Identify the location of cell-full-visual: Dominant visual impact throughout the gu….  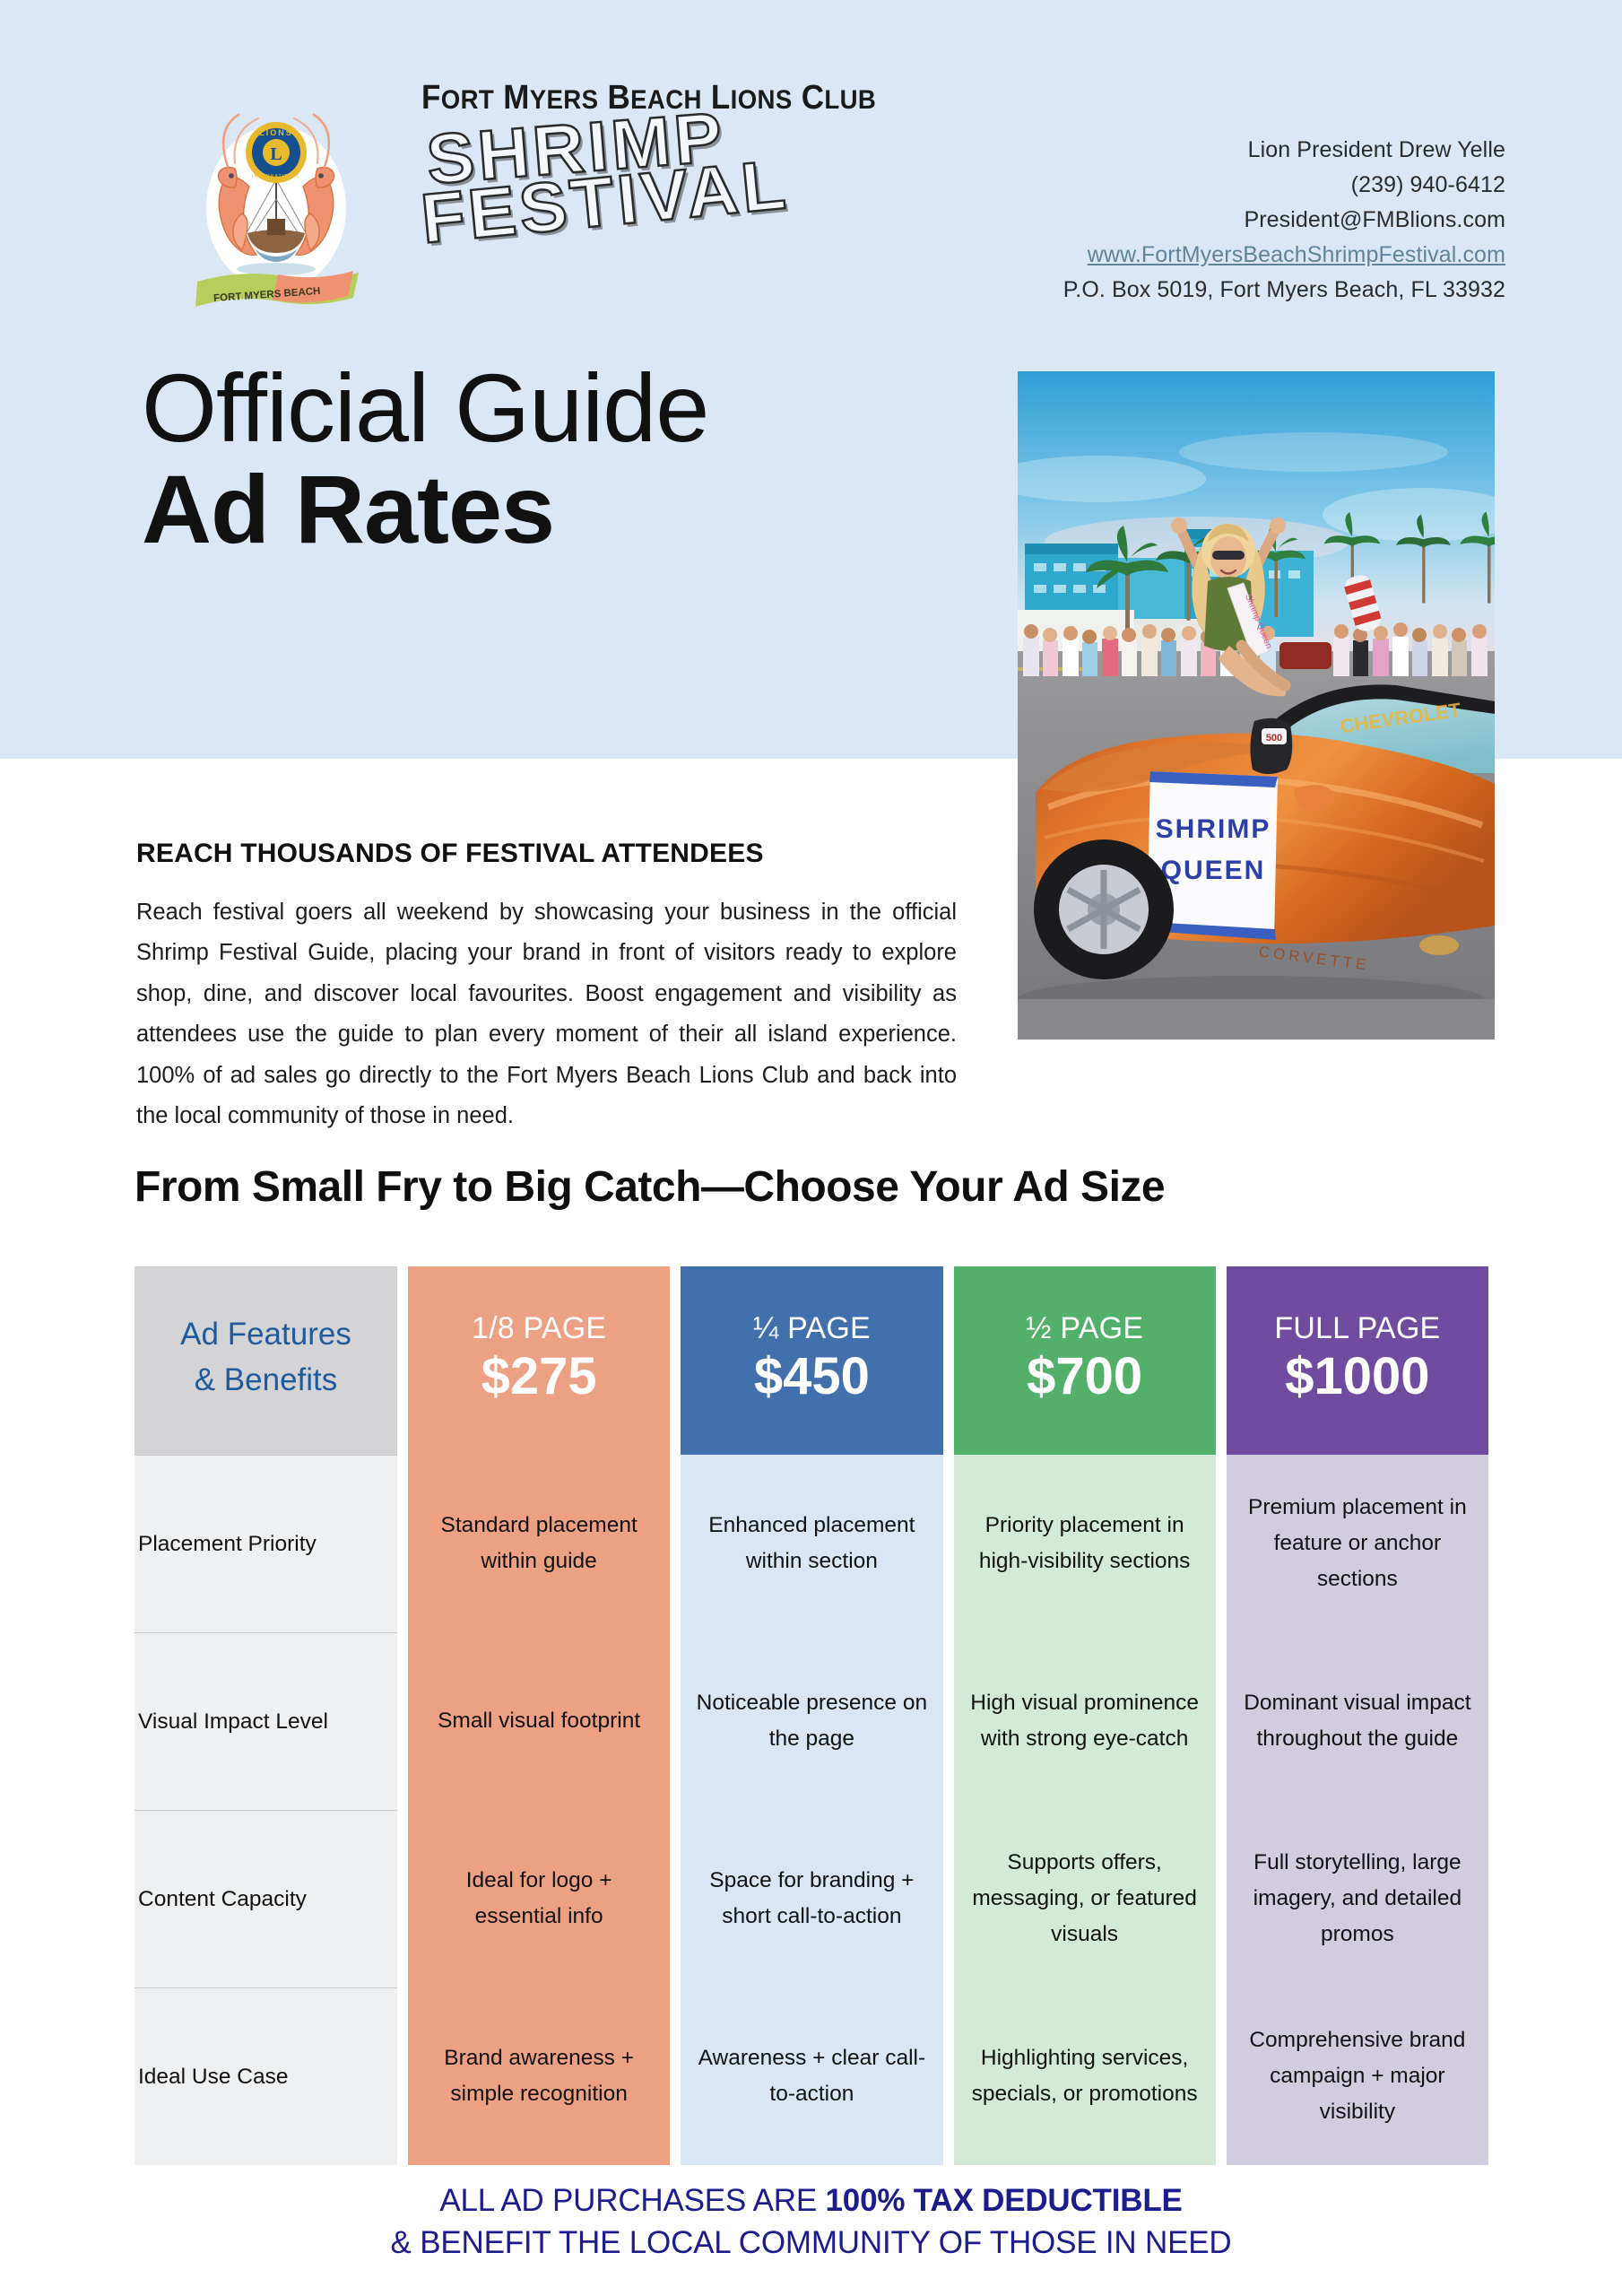
(1357, 1721).